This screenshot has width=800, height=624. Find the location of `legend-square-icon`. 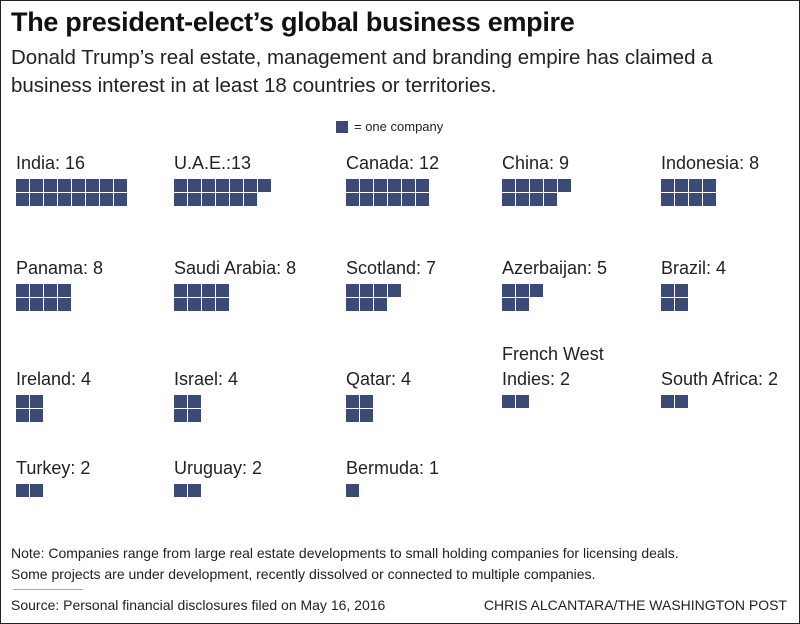

legend-square-icon is located at coordinates (342, 126).